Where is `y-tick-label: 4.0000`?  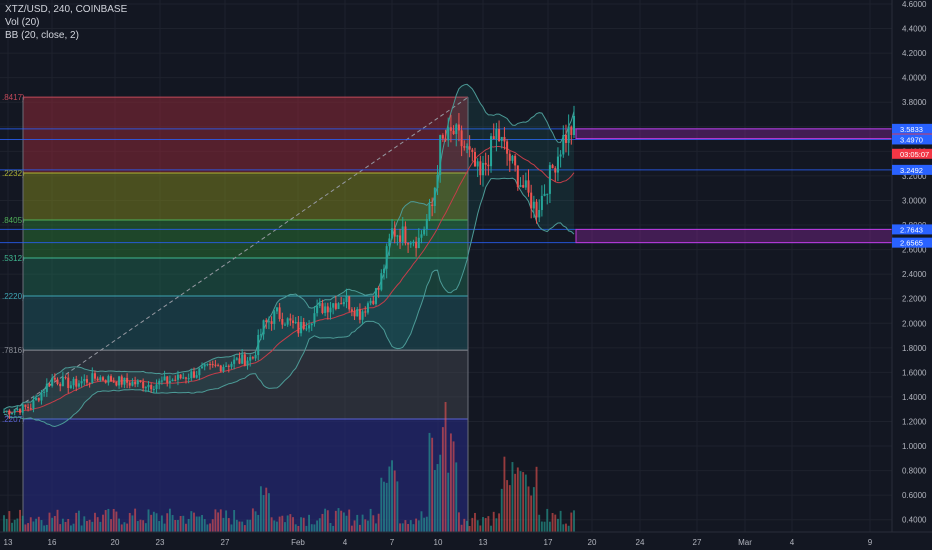
y-tick-label: 4.0000 is located at coordinates (914, 78).